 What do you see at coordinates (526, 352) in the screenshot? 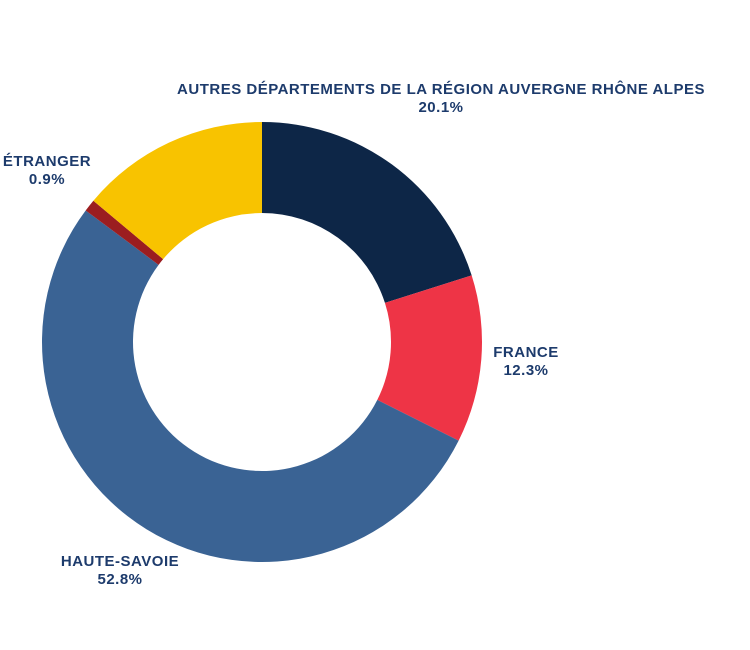
I see `slice-name-france: FRANCE` at bounding box center [526, 352].